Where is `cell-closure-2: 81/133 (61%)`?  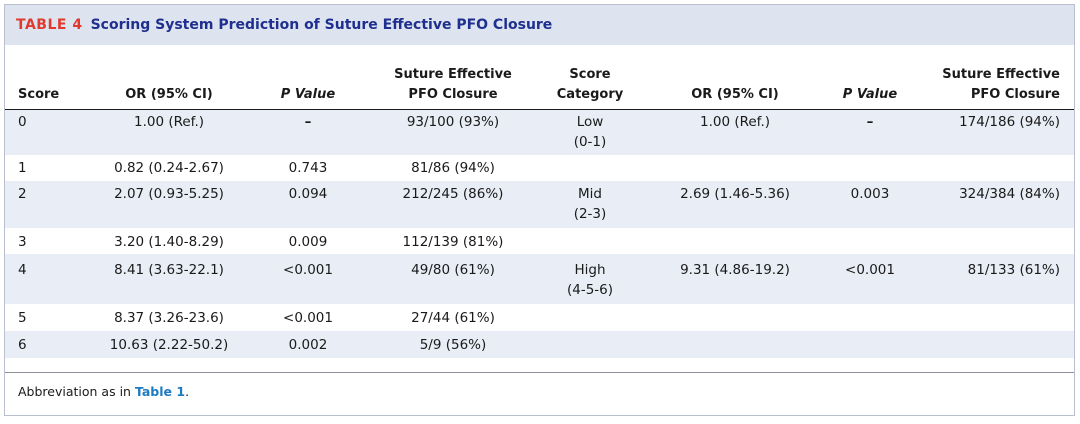
cell-closure-2: 81/133 (61%) is located at coordinates (1013, 270).